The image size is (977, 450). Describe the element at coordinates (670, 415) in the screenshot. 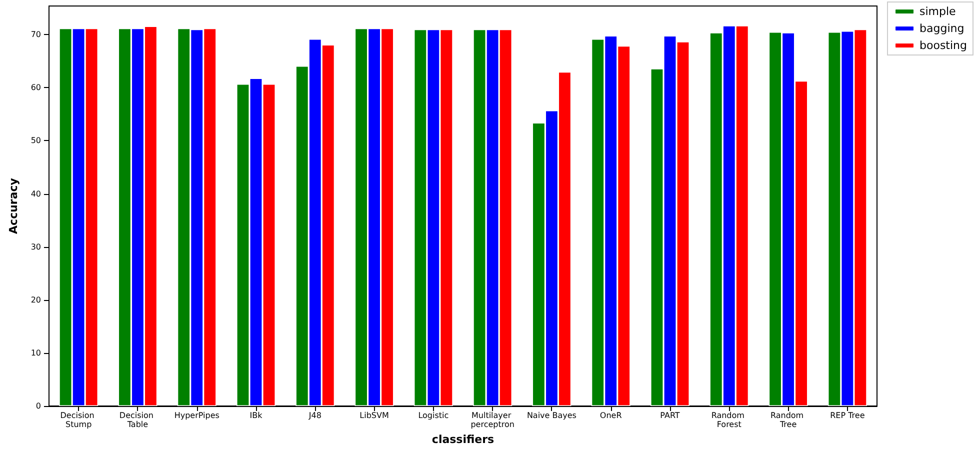

I see `x-tick-label: PART` at that location.